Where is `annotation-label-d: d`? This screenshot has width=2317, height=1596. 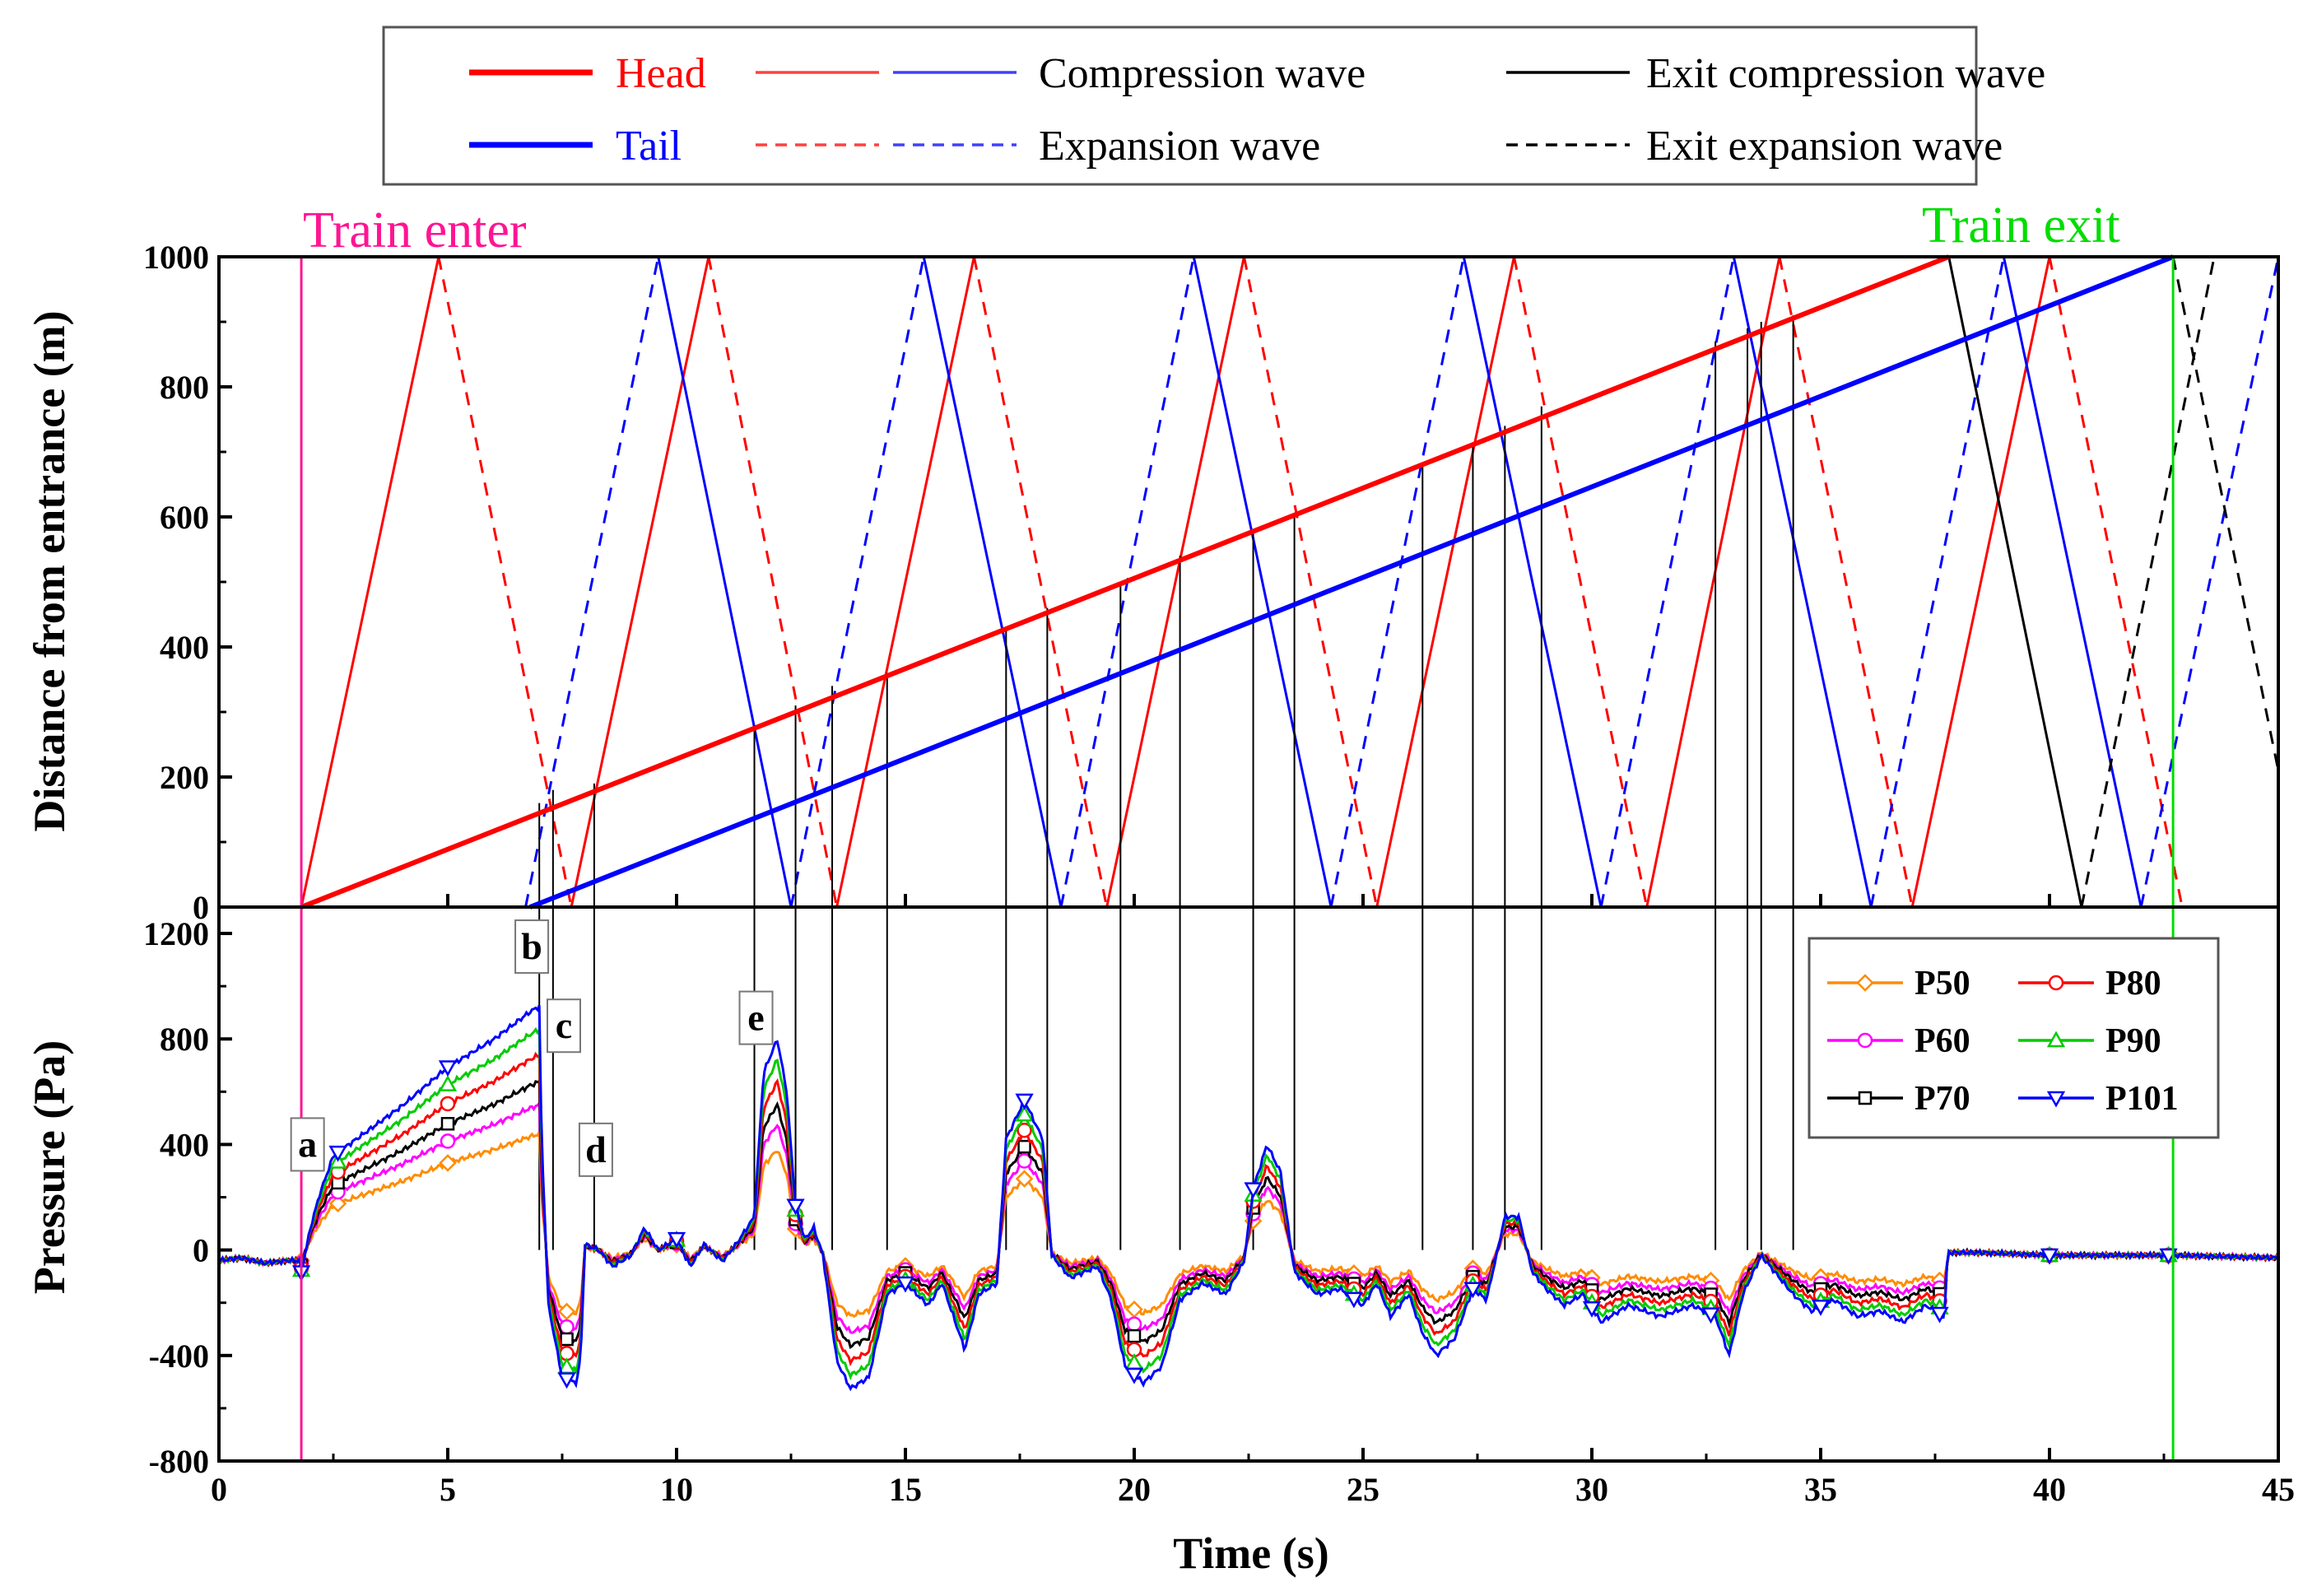
annotation-label-d: d is located at coordinates (596, 1149).